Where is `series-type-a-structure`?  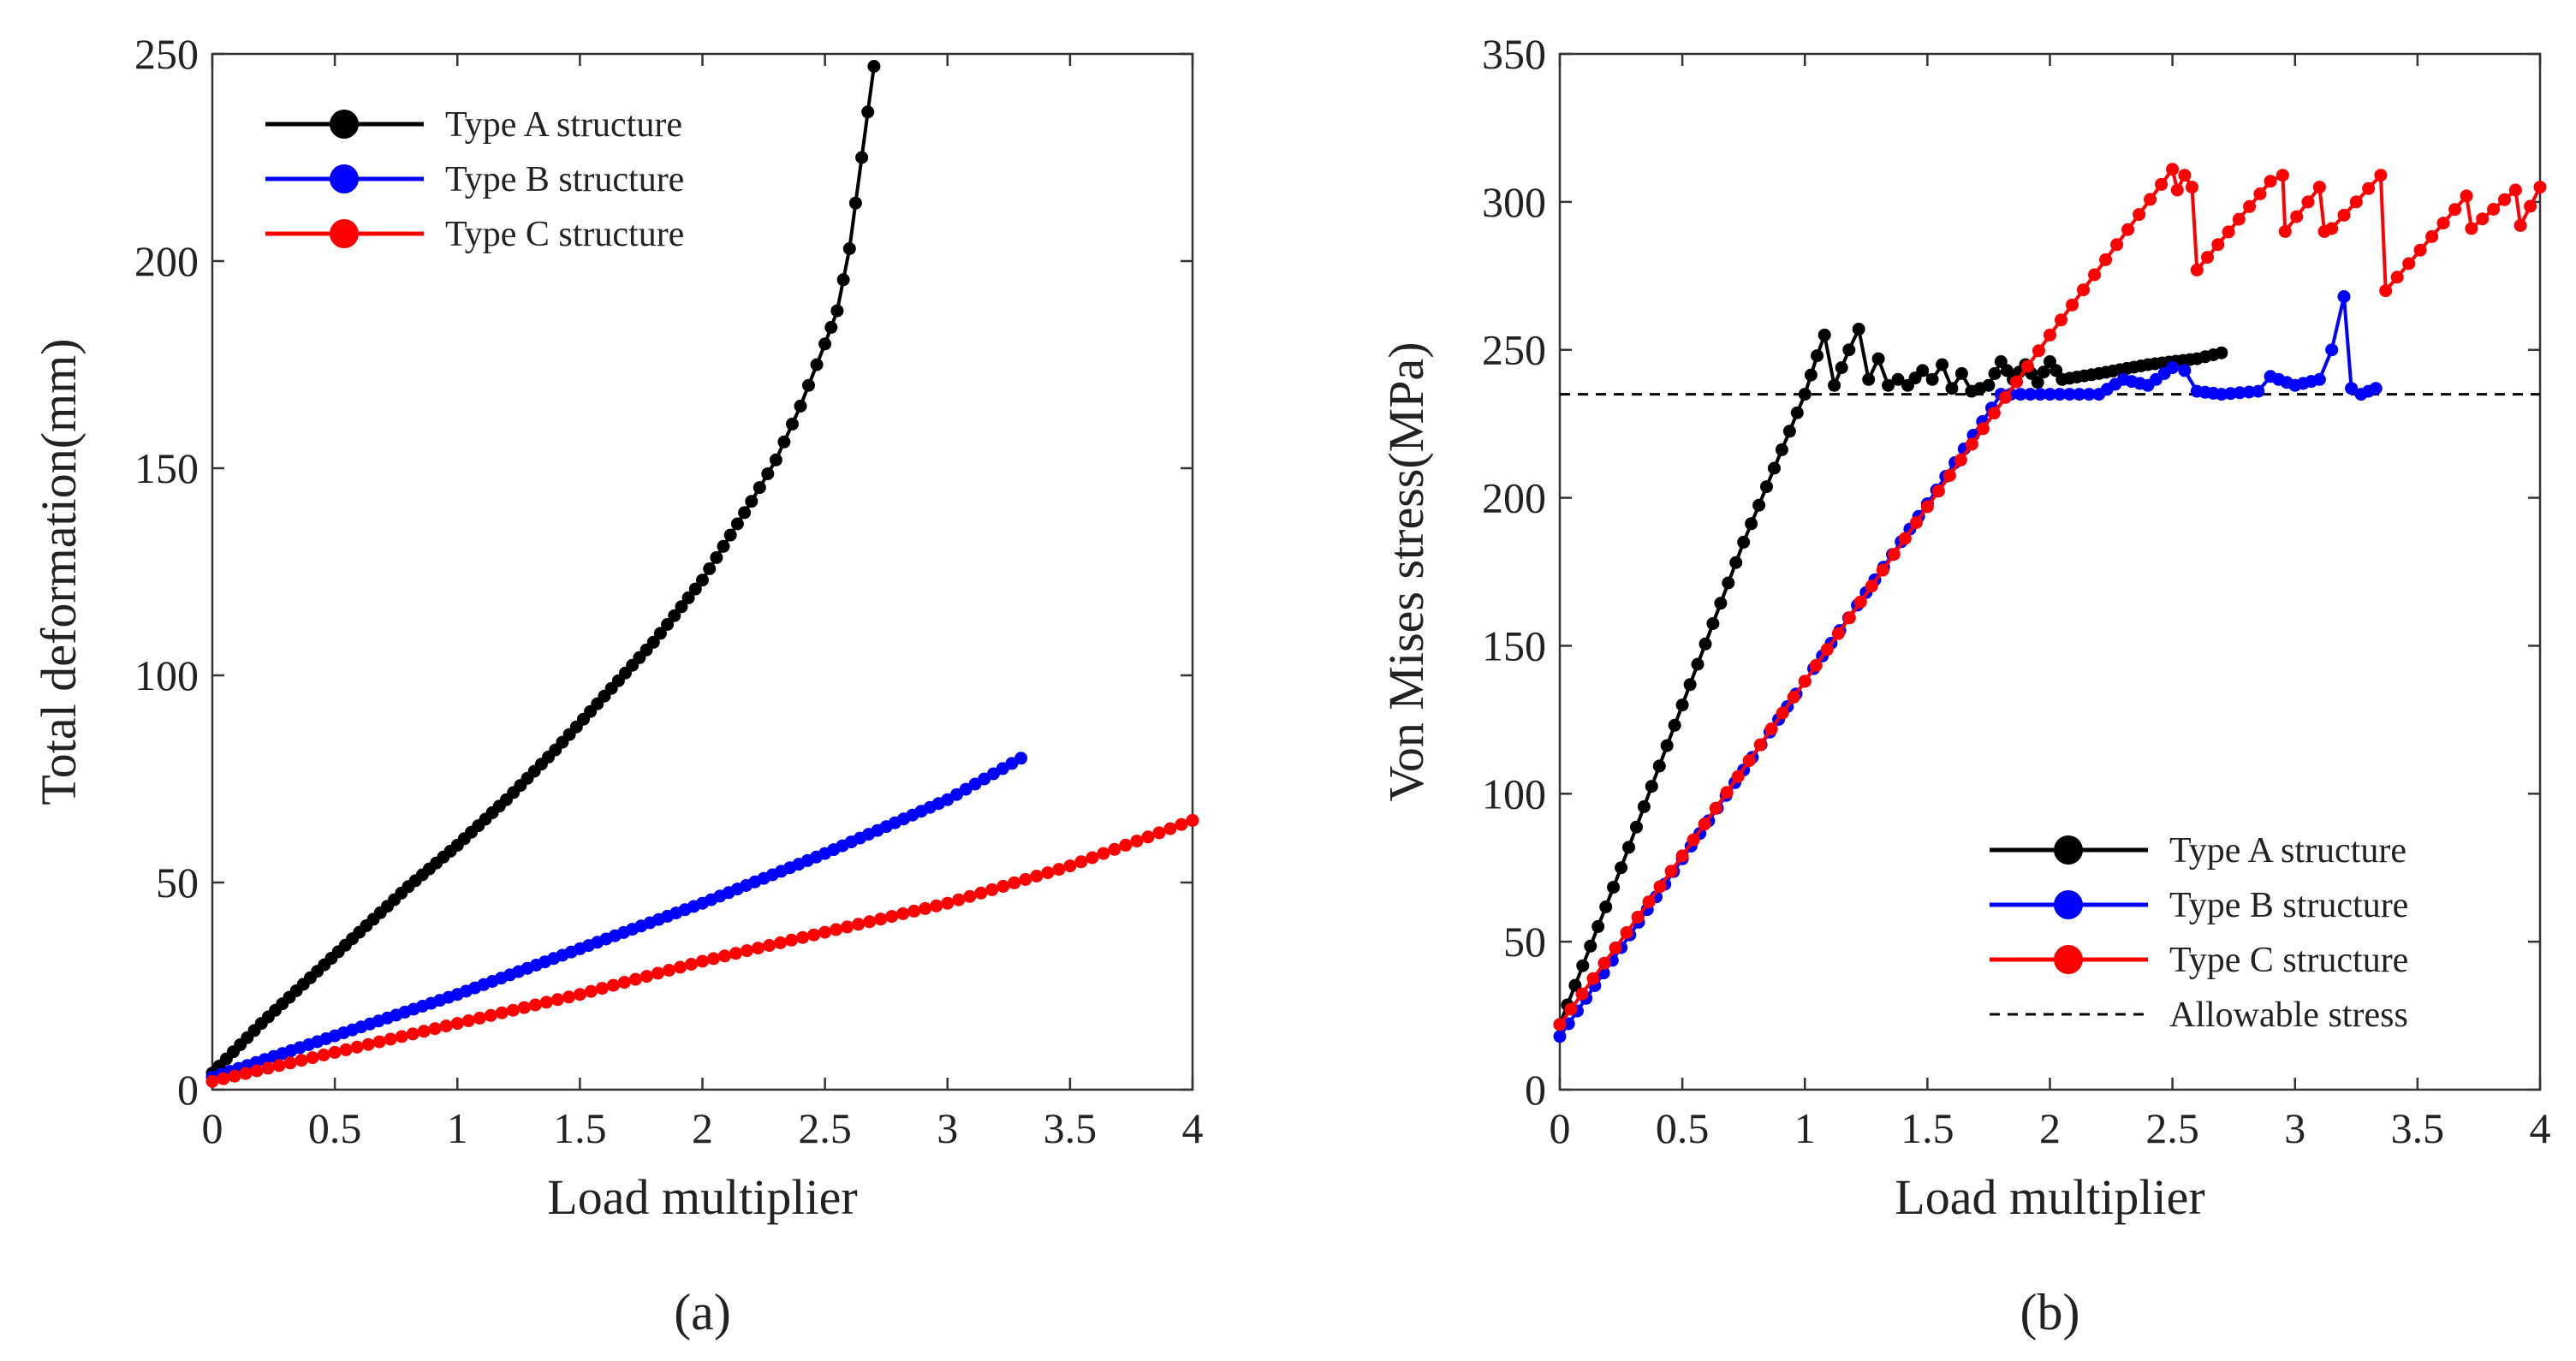 series-type-a-structure is located at coordinates (1891, 677).